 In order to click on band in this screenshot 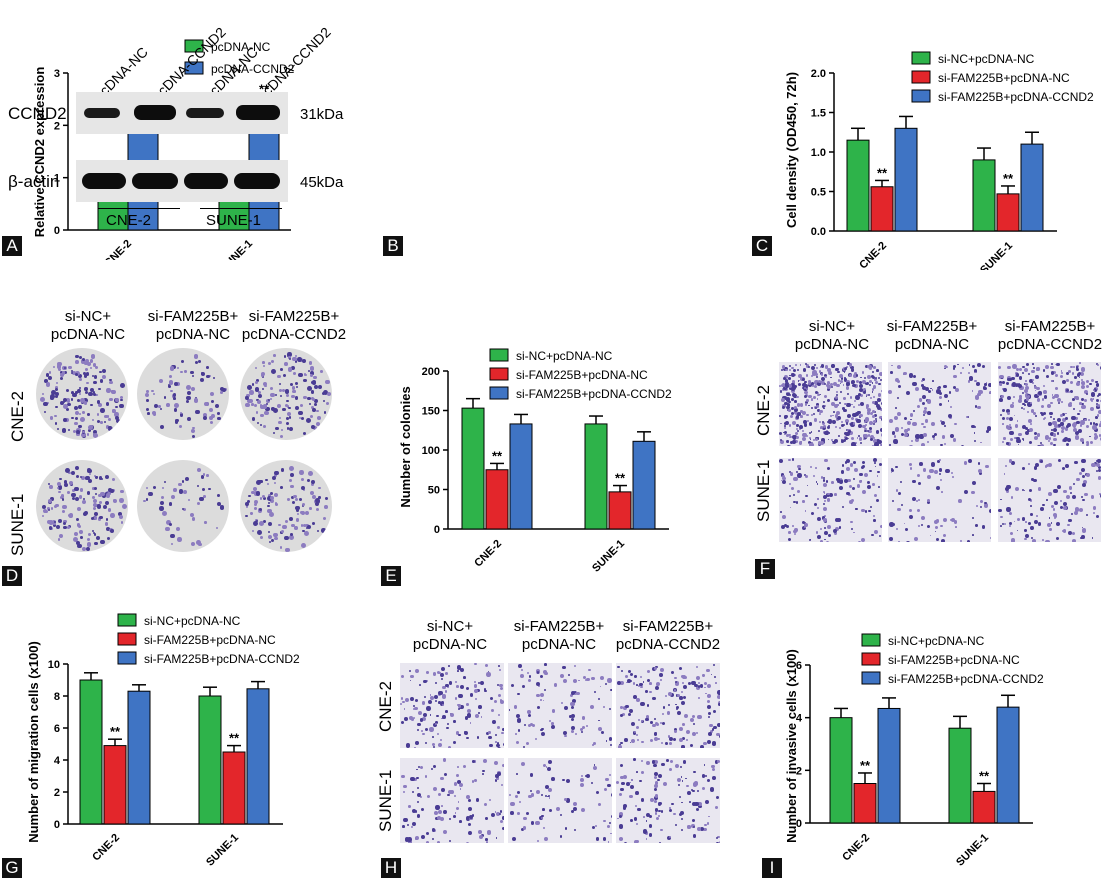, I will do `click(258, 112)`.